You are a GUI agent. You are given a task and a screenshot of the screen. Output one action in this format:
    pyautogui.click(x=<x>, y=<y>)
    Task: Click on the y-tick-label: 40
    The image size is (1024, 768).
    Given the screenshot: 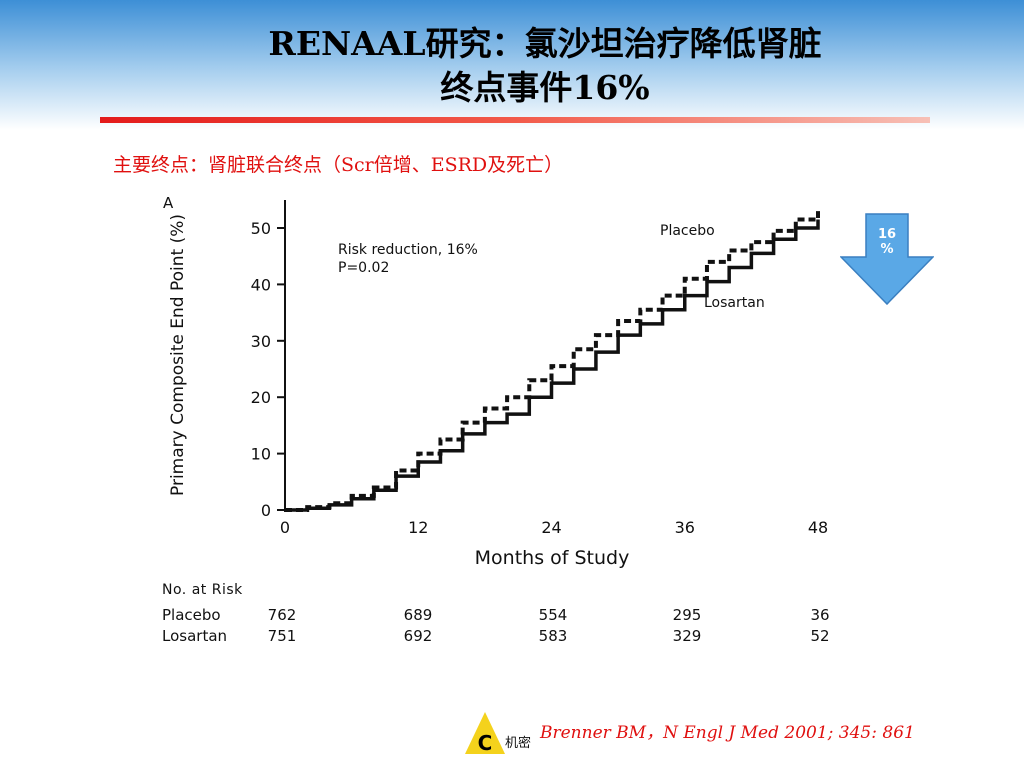 What is the action you would take?
    pyautogui.click(x=261, y=284)
    